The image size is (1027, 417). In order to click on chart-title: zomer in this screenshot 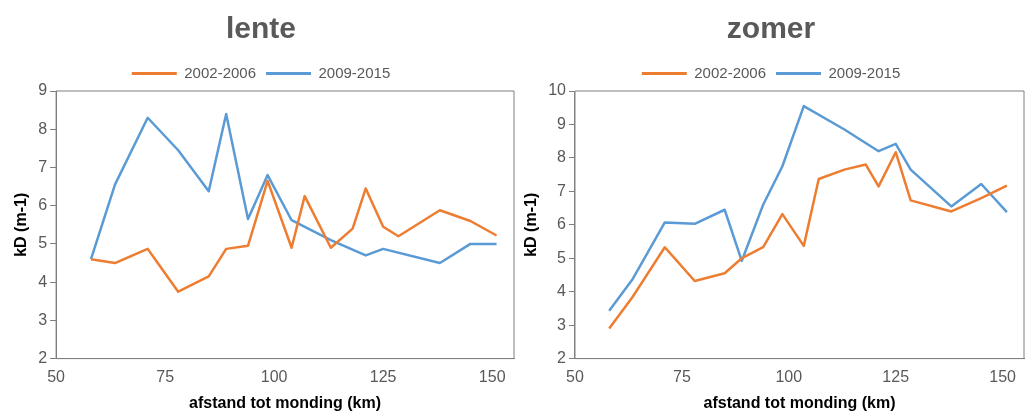, I will do `click(771, 28)`.